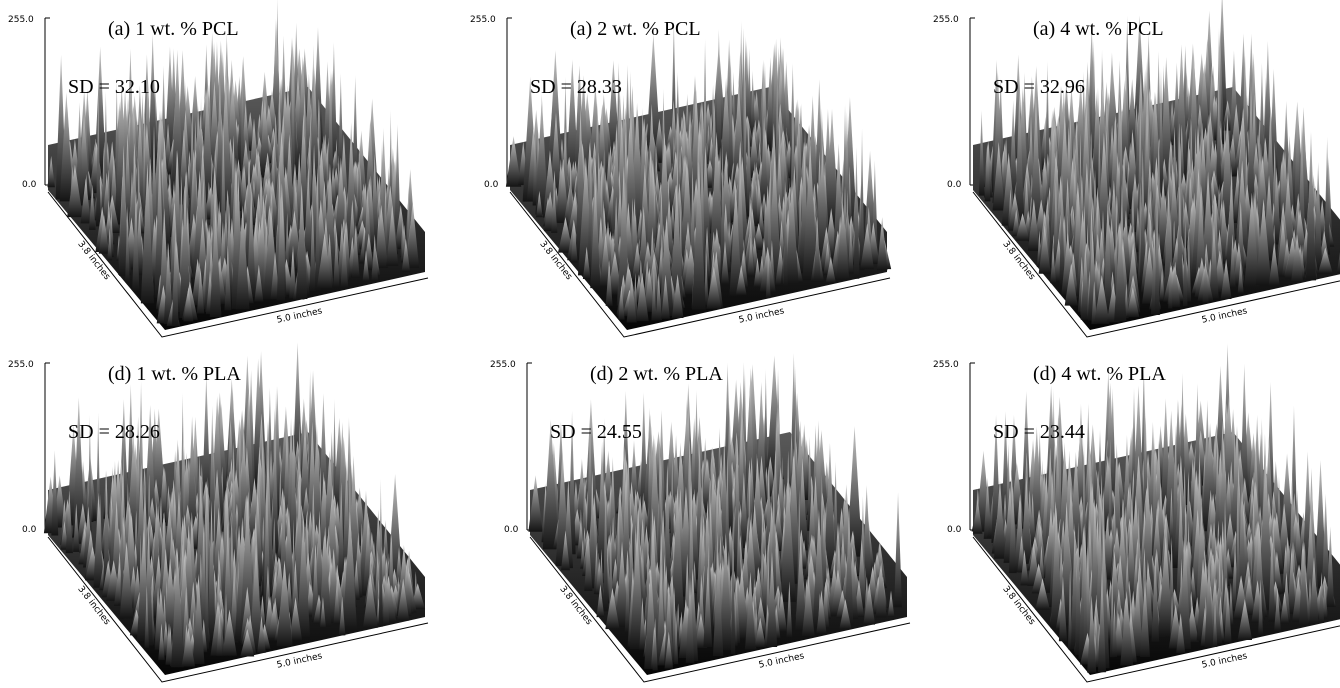 Image resolution: width=1340 pixels, height=688 pixels. What do you see at coordinates (1039, 87) in the screenshot?
I see `sd-label: SD = 32.96` at bounding box center [1039, 87].